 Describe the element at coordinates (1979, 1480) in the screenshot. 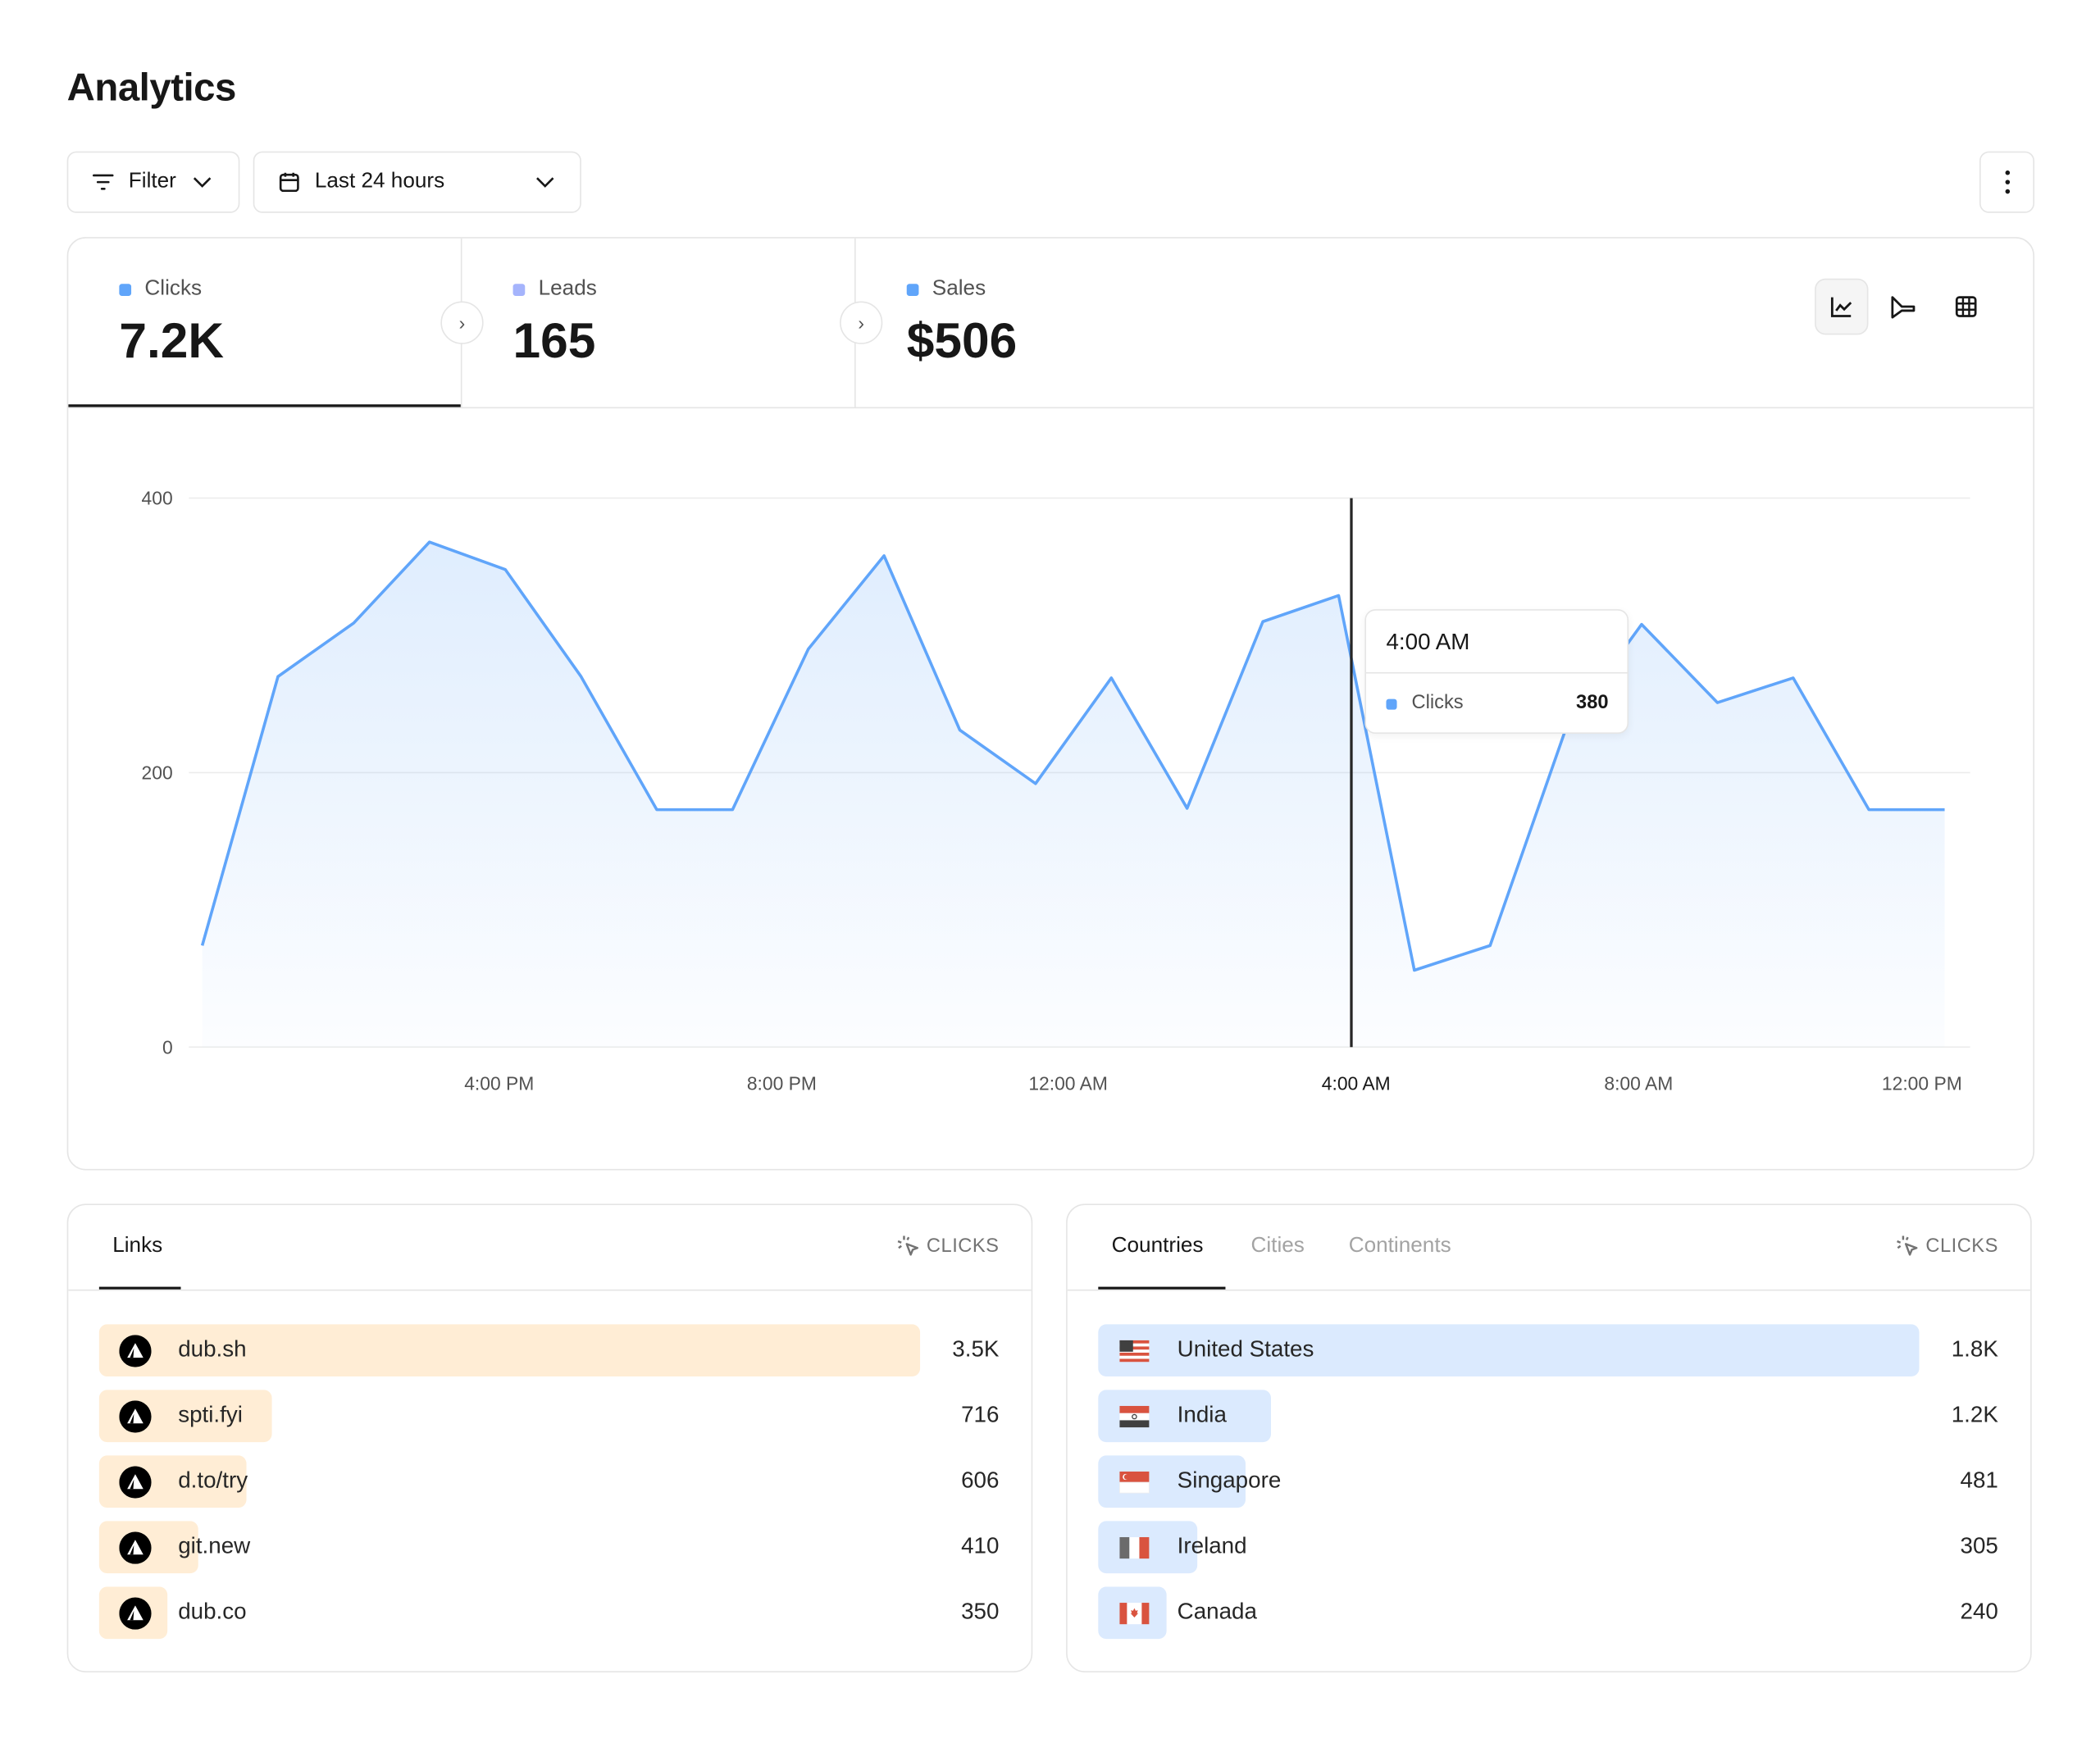

I see `row-count: 481` at that location.